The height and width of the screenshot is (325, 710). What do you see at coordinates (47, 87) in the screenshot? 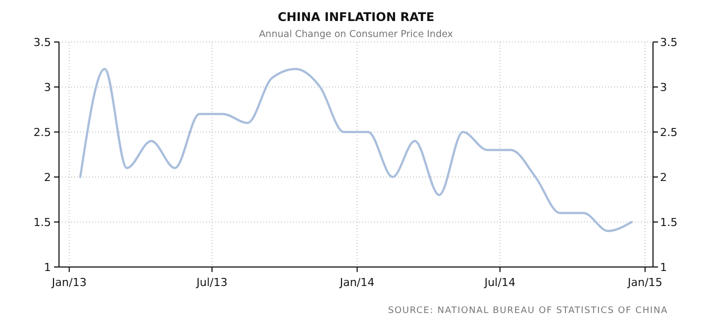
I see `y-tick-label: 3` at bounding box center [47, 87].